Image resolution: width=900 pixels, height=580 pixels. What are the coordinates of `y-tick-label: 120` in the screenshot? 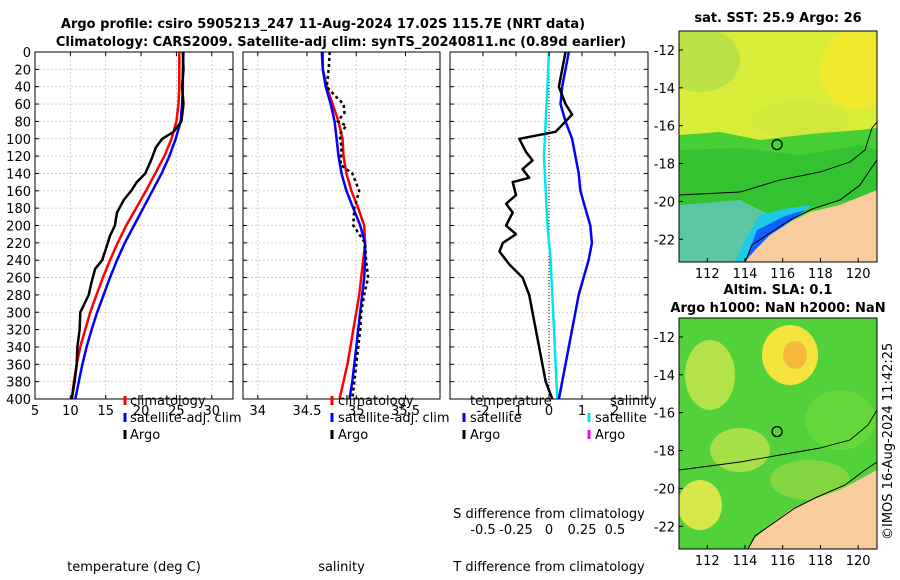 It's located at (18, 157).